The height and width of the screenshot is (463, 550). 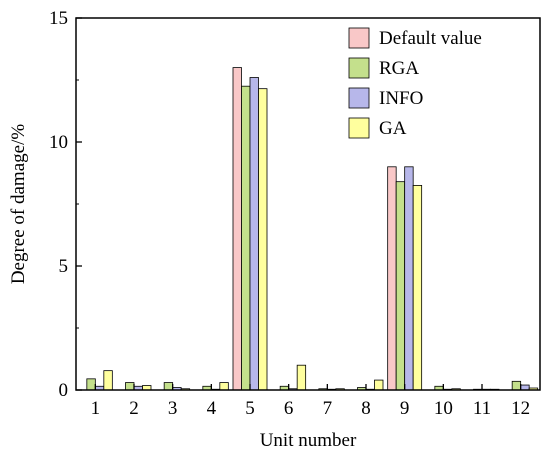 I want to click on legend-label-info: INFO, so click(x=401, y=98).